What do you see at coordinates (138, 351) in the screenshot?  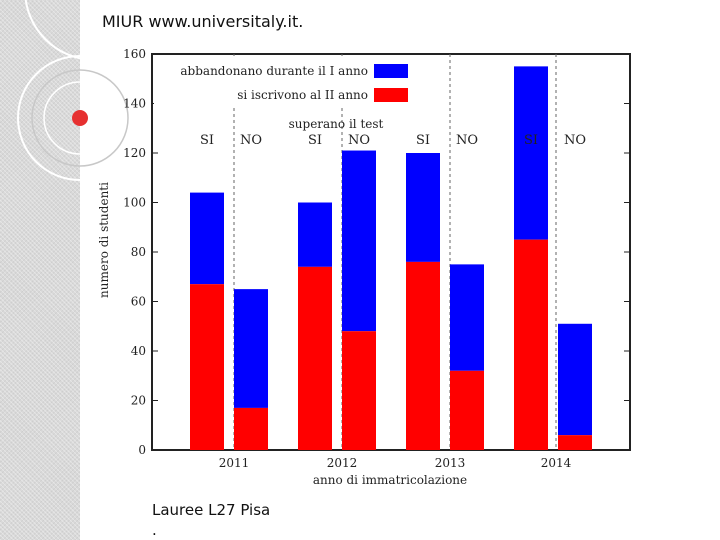 I see `y-tick-label: 40` at bounding box center [138, 351].